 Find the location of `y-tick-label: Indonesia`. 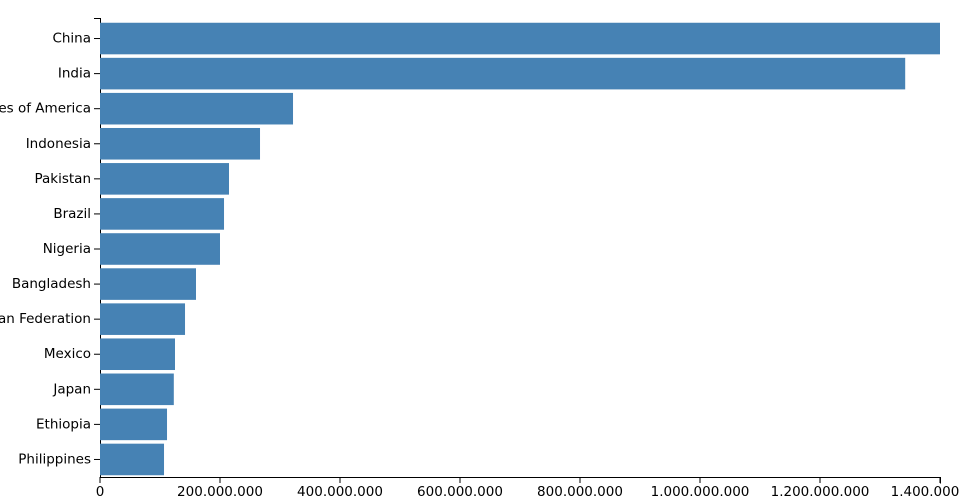

y-tick-label: Indonesia is located at coordinates (58, 144).